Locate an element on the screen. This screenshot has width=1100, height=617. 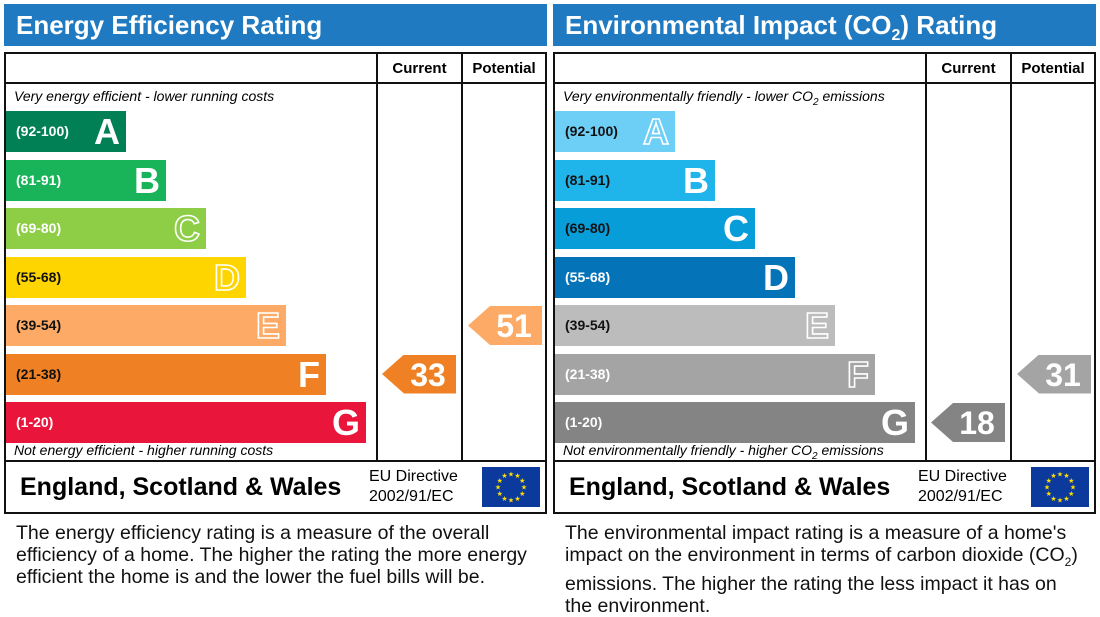
top-note-post: emissions is located at coordinates (851, 96).